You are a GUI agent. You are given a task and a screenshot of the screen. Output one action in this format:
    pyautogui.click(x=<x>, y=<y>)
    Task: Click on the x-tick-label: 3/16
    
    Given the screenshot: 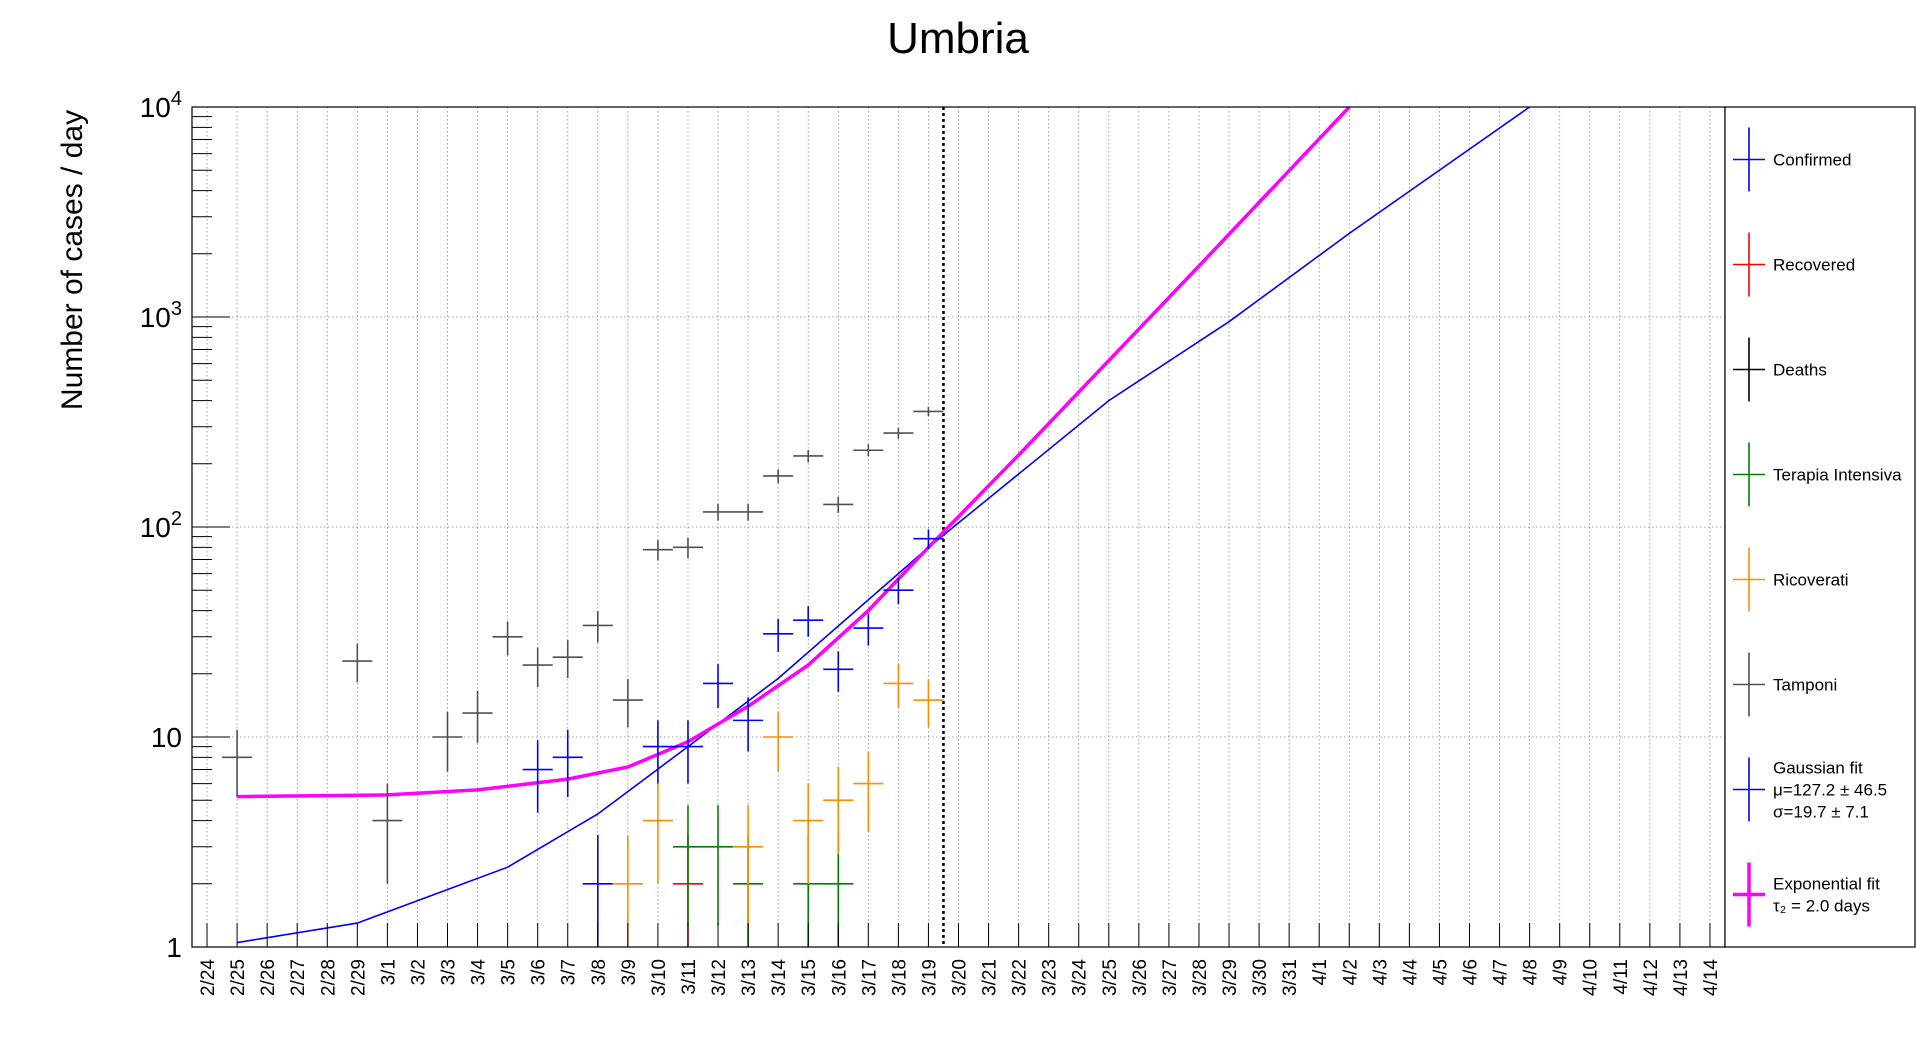 What is the action you would take?
    pyautogui.click(x=839, y=977)
    